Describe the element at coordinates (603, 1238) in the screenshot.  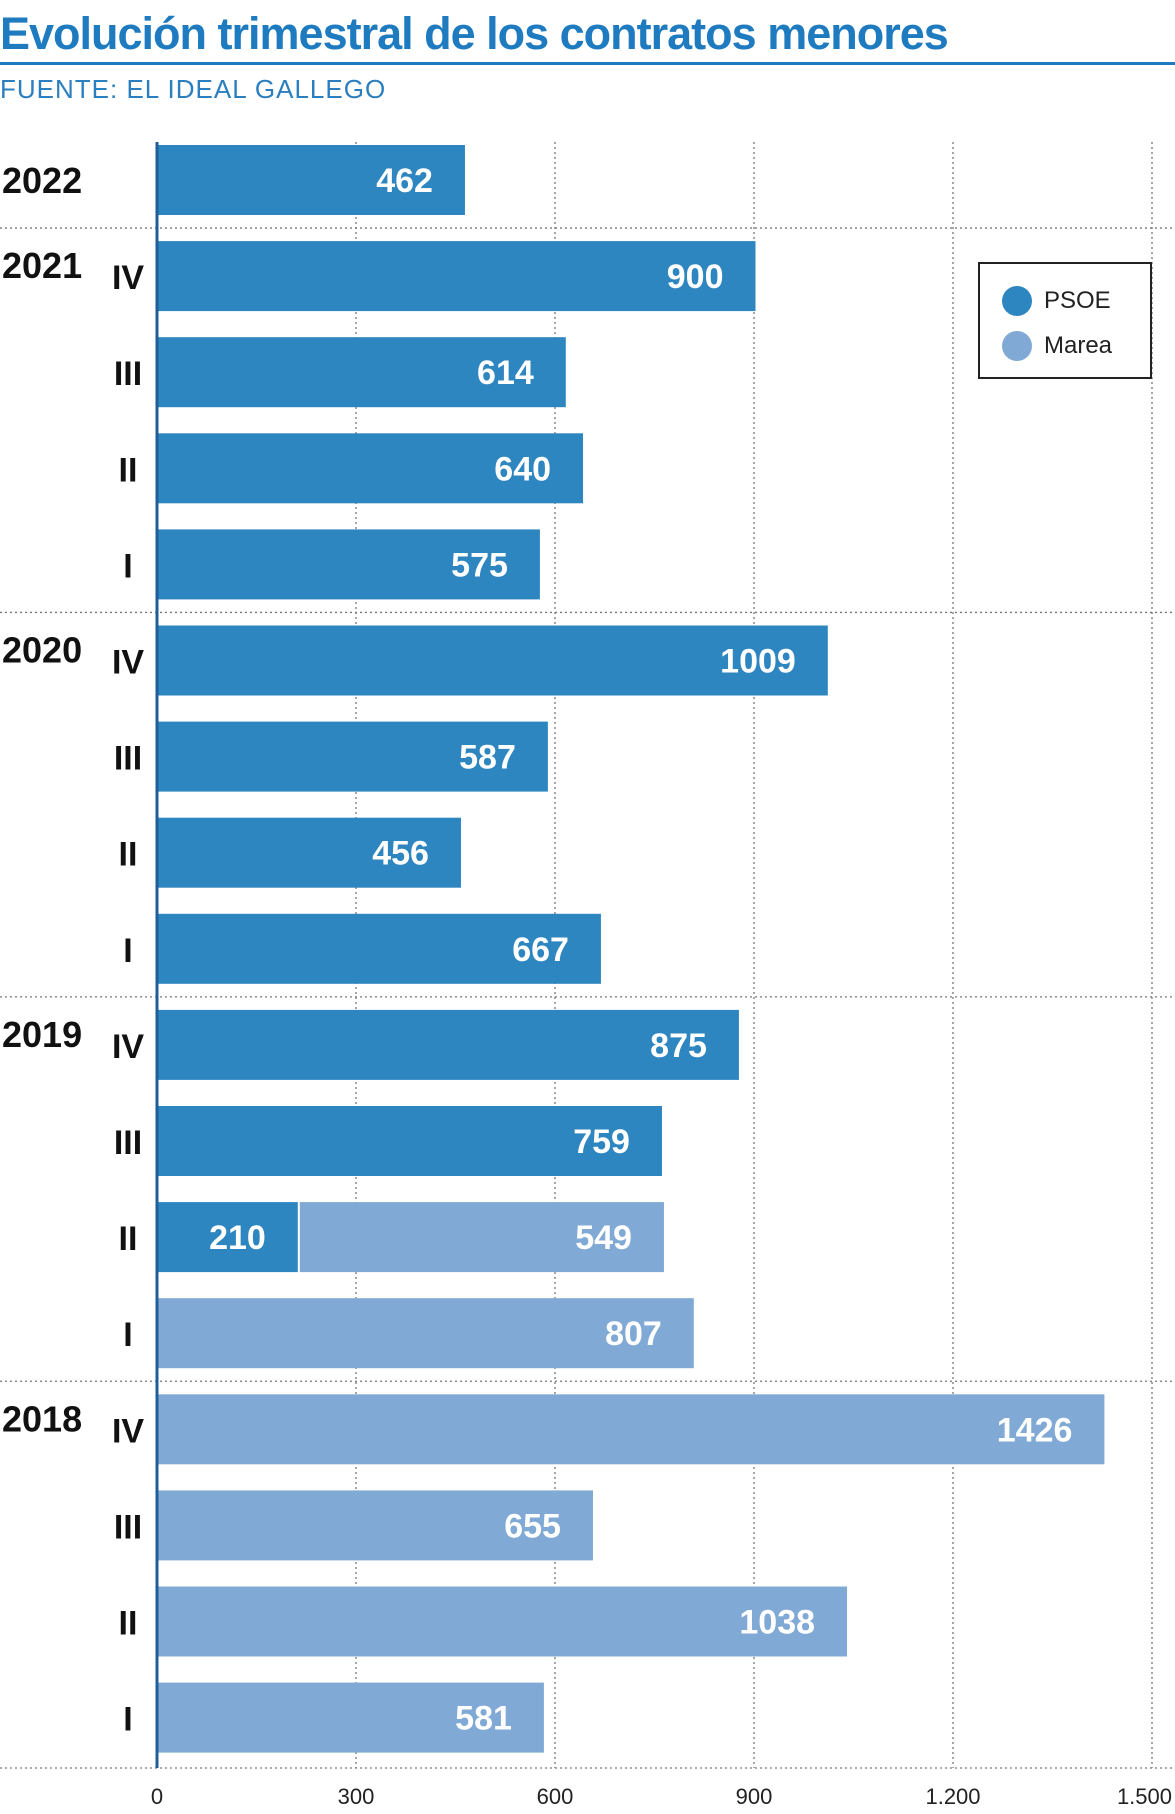
I see `bar-label-marea-11: 549` at that location.